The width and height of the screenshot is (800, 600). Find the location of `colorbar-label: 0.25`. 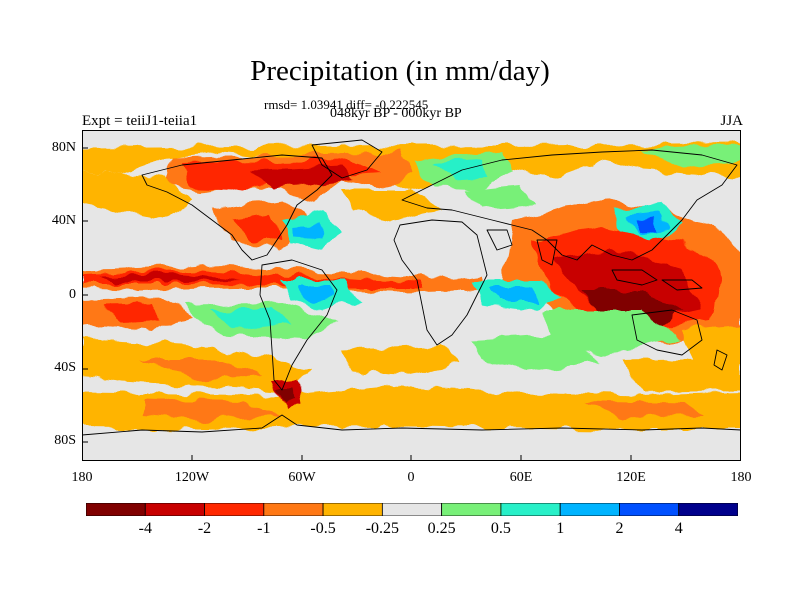

colorbar-label: 0.25 is located at coordinates (441, 528).